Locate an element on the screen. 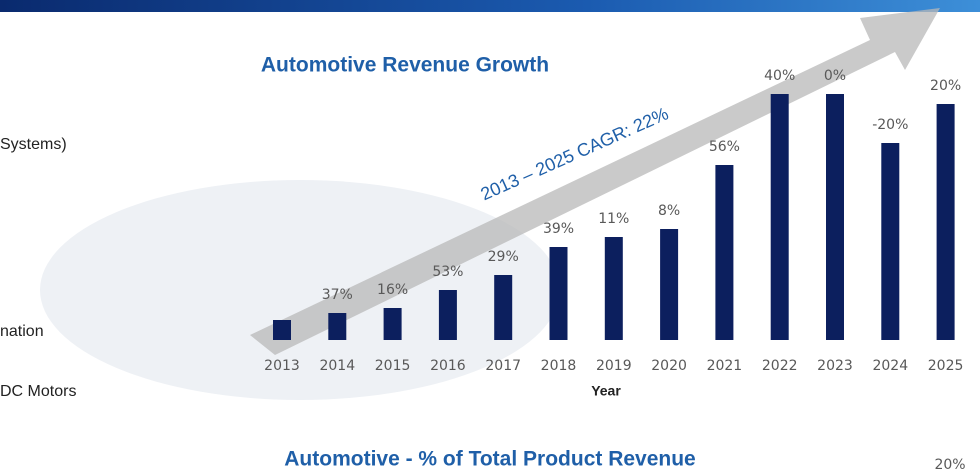  x-tick-label: 2025 is located at coordinates (946, 366).